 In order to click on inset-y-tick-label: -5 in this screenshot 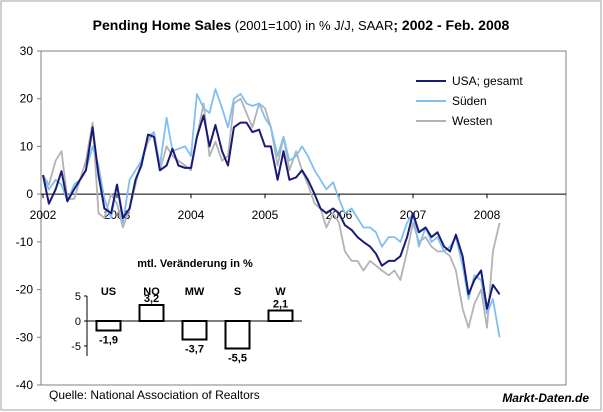, I will do `click(76, 347)`.